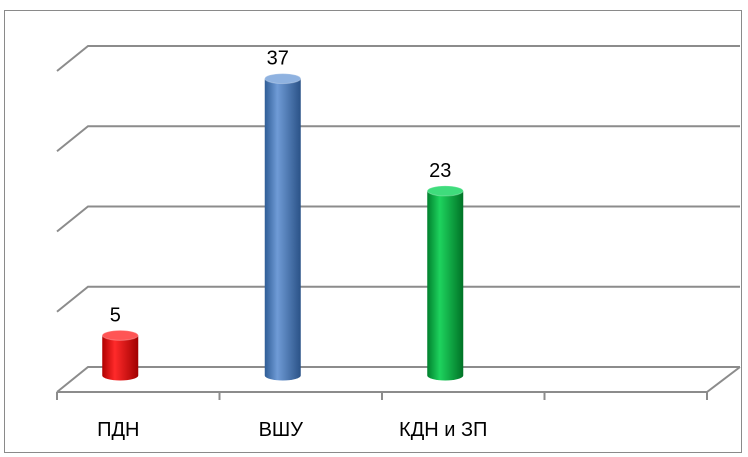  I want to click on x-axis-line, so click(399, 379).